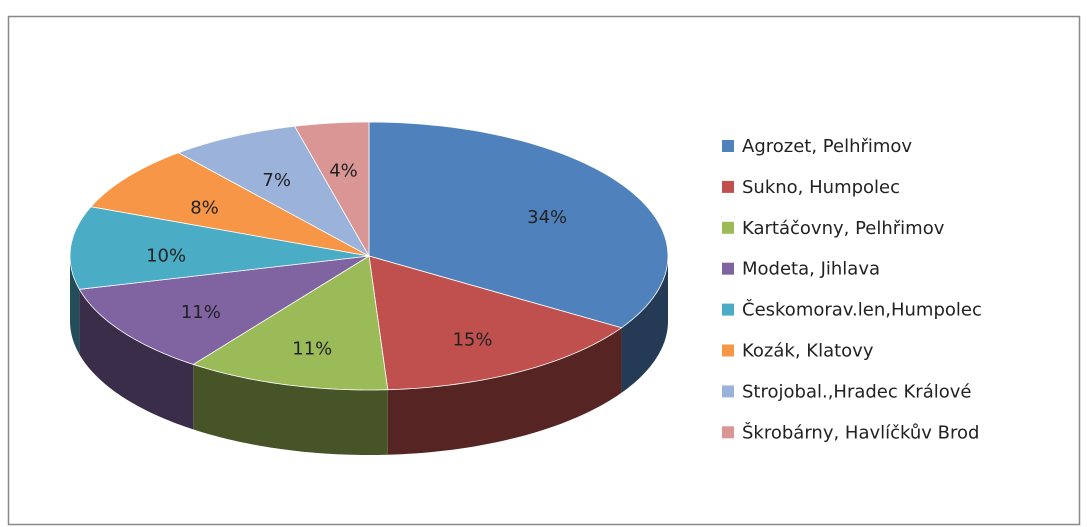 This screenshot has height=527, width=1087. What do you see at coordinates (862, 310) in the screenshot?
I see `legend-label: Českomorav.len,Humpolec` at bounding box center [862, 310].